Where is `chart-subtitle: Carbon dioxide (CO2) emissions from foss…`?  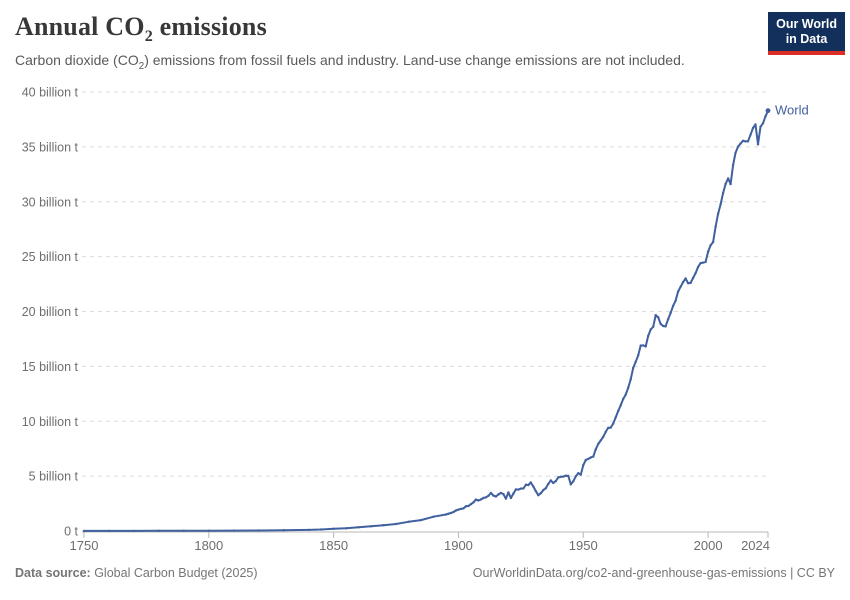 chart-subtitle: Carbon dioxide (CO2) emissions from foss… is located at coordinates (350, 61).